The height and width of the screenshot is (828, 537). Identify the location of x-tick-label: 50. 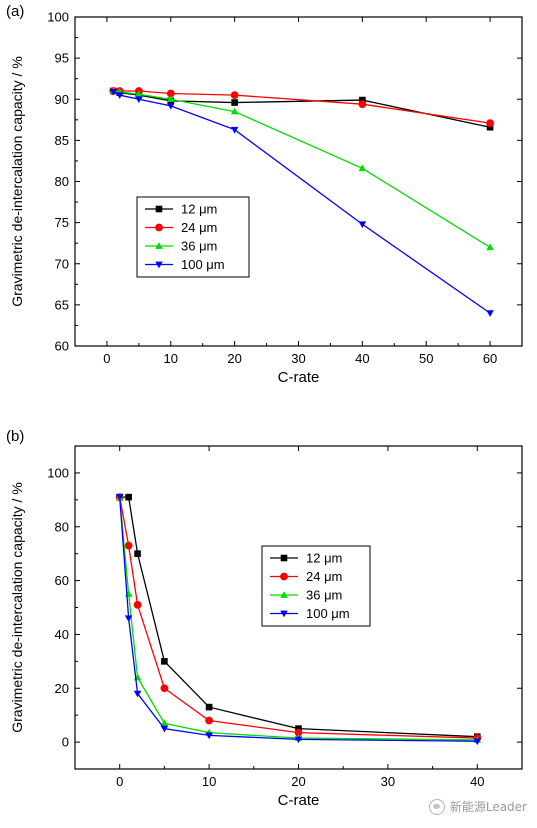
(426, 358).